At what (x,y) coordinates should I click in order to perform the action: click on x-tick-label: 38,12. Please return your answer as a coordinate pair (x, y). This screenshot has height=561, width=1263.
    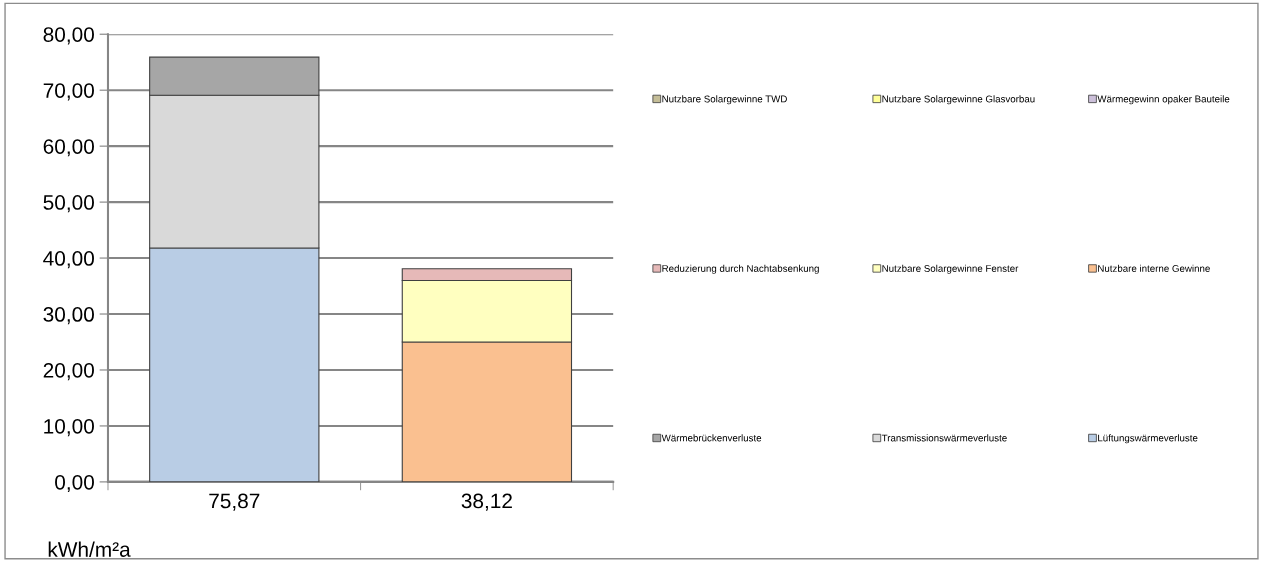
    Looking at the image, I should click on (486, 502).